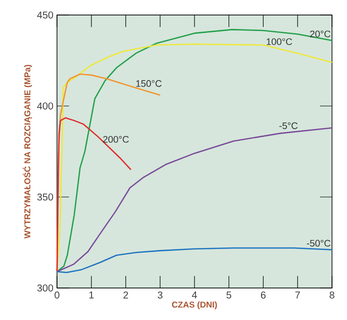 Image resolution: width=347 pixels, height=320 pixels. I want to click on x-tick-label: 8, so click(332, 295).